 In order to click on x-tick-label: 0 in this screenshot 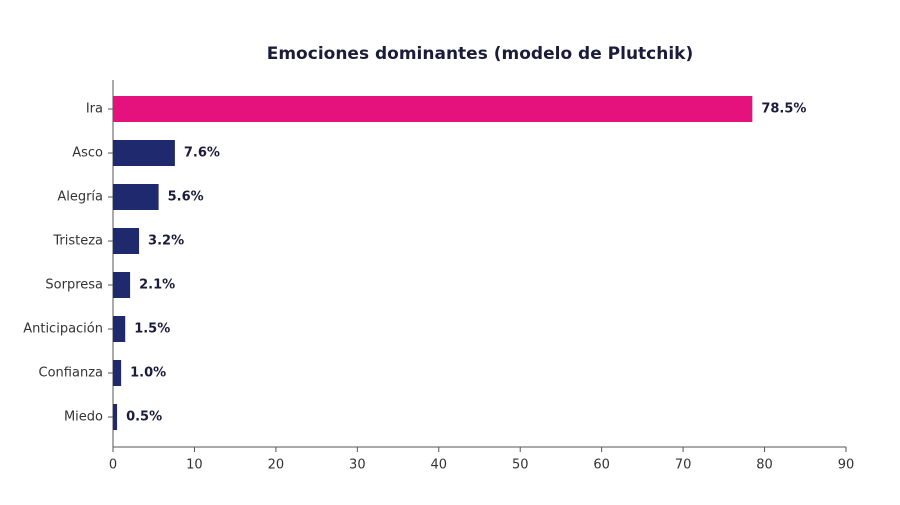, I will do `click(113, 465)`.